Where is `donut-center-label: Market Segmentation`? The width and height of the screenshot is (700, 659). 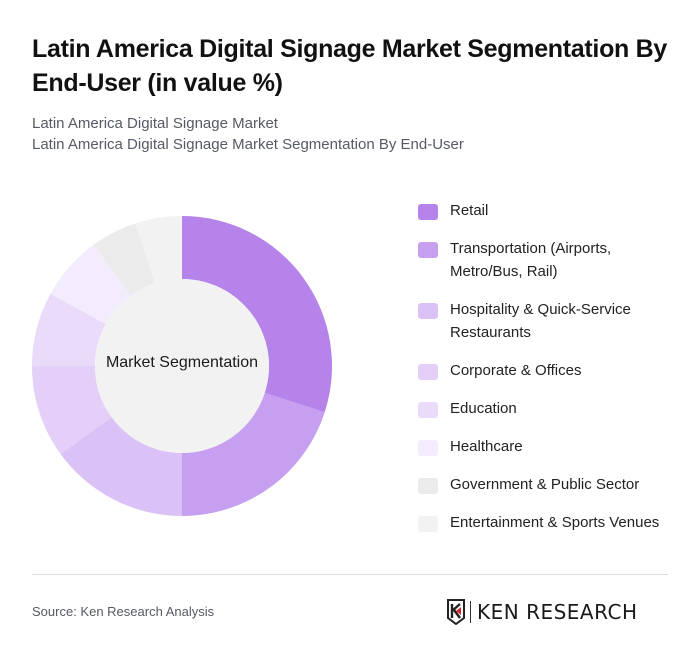 donut-center-label: Market Segmentation is located at coordinates (182, 362).